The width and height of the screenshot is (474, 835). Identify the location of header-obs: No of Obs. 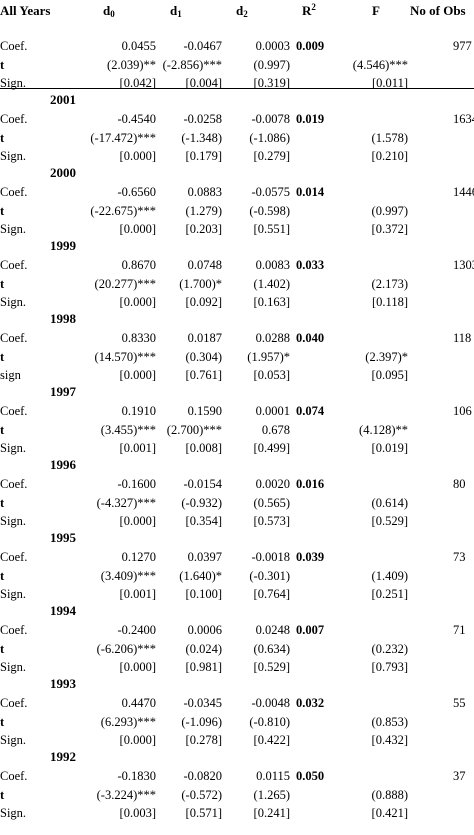
(438, 10).